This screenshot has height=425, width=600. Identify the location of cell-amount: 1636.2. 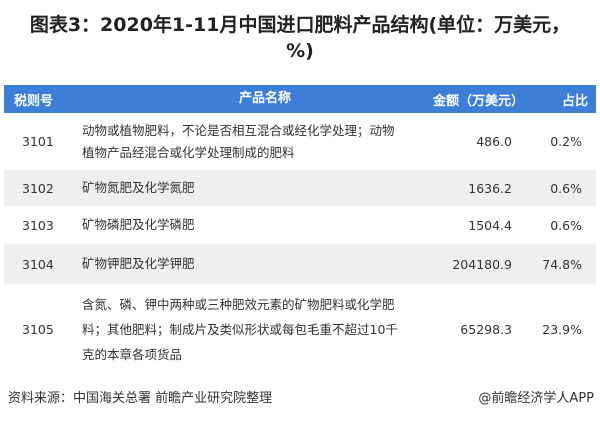
(490, 188).